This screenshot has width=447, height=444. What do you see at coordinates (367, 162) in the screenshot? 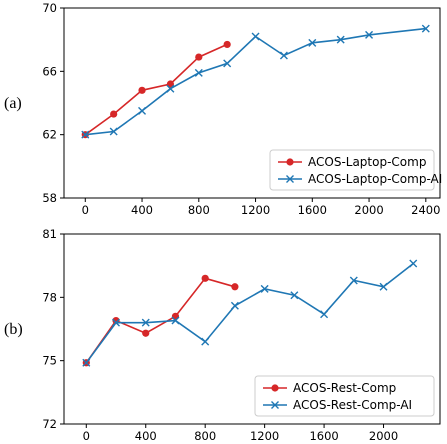
I see `legend-label: ACOS-Laptop-Comp` at bounding box center [367, 162].